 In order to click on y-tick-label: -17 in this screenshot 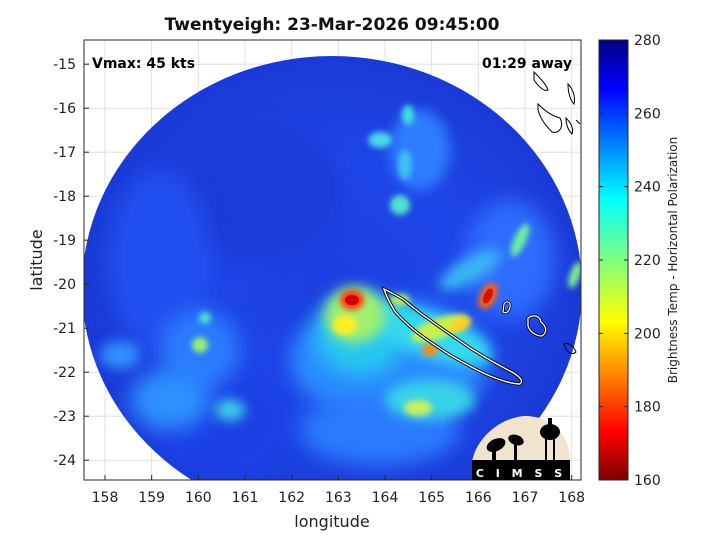, I will do `click(64, 153)`.